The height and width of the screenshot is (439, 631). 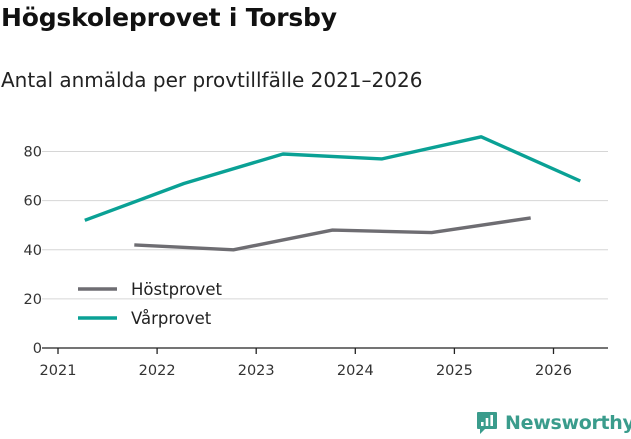 I want to click on x-tick-label-2026: 2026, so click(x=553, y=371).